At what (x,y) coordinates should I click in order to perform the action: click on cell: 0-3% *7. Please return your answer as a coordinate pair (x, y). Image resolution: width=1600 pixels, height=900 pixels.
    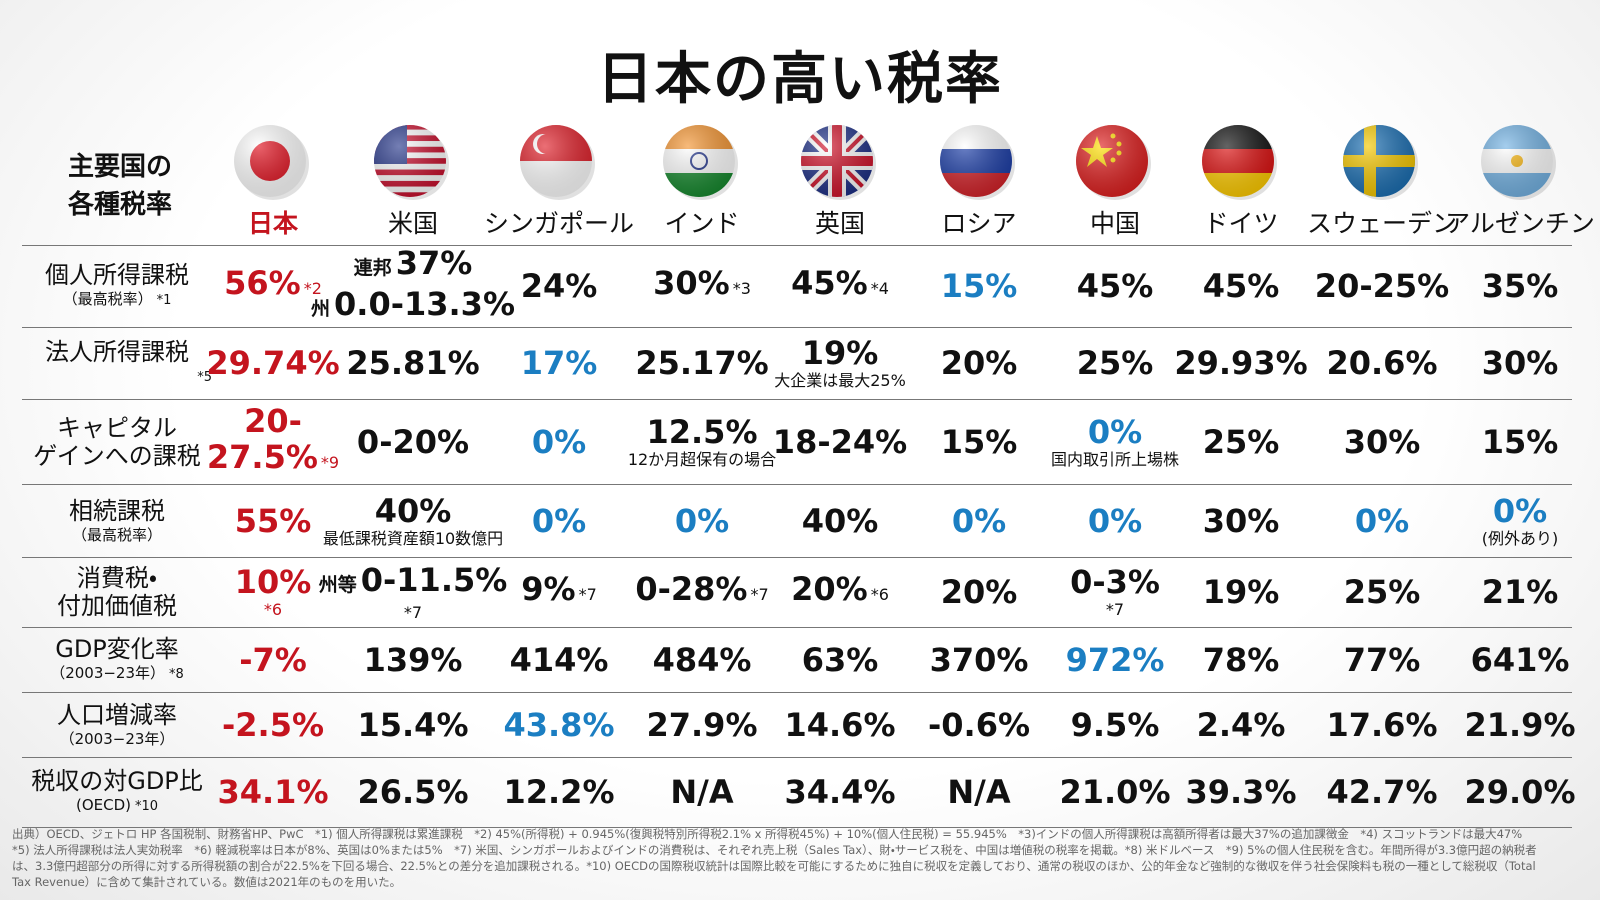
    Looking at the image, I should click on (1115, 592).